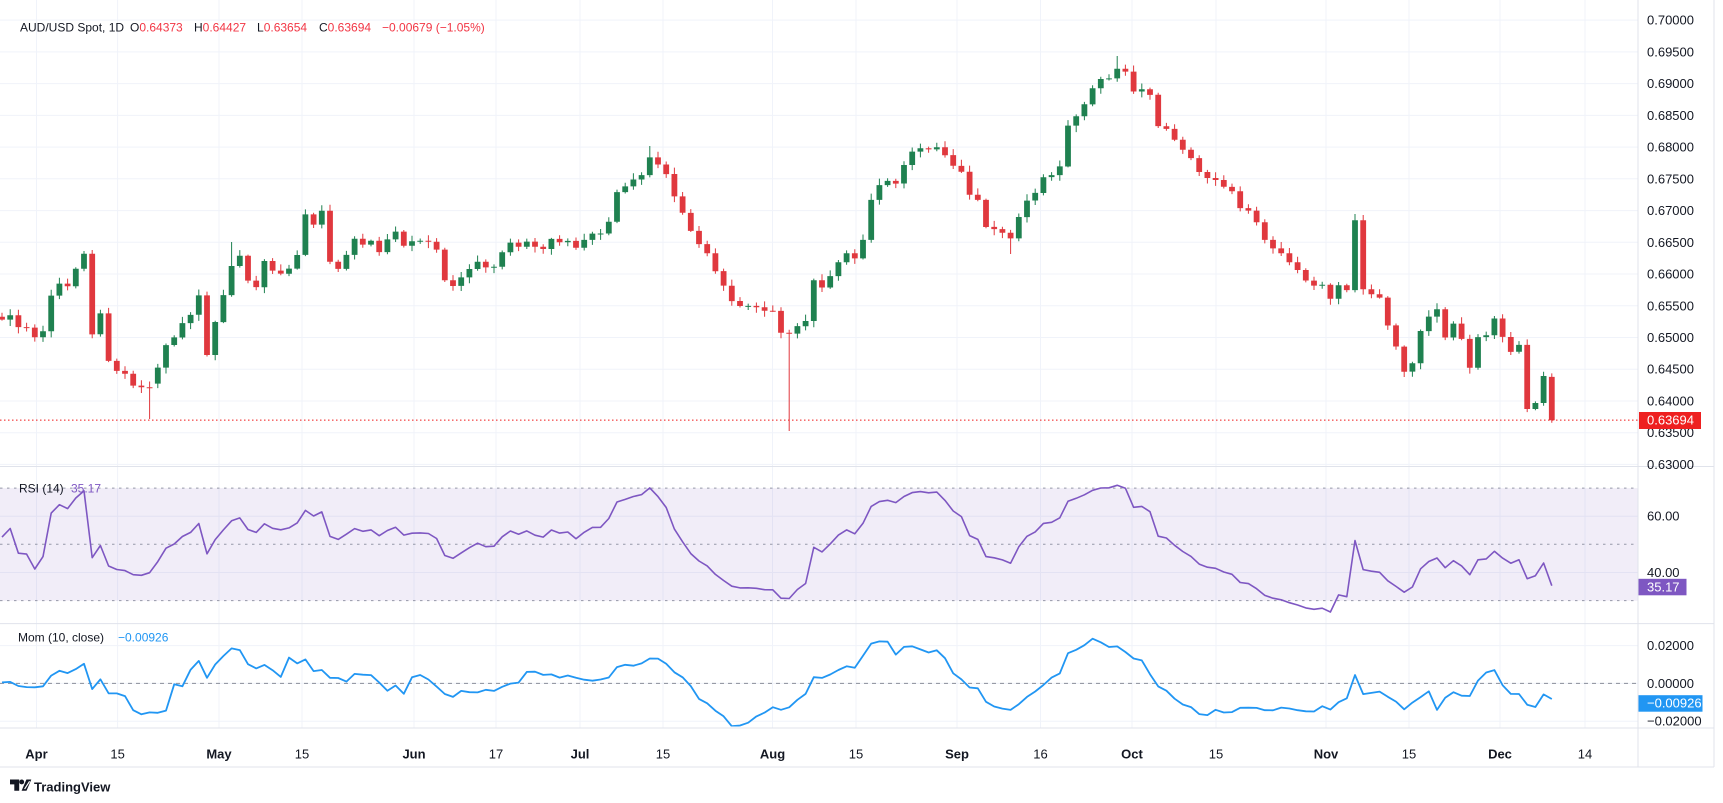  I want to click on svg-text: 40.00, so click(1663, 572).